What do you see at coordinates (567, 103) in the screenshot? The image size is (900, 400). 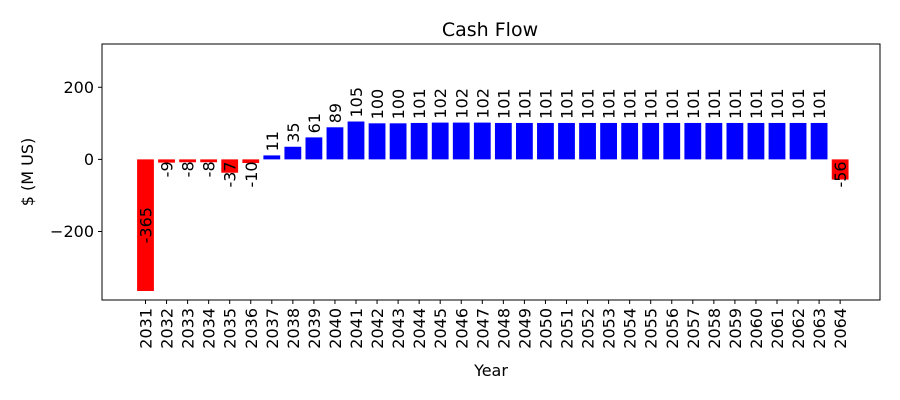 I see `data-label-2051: 101` at bounding box center [567, 103].